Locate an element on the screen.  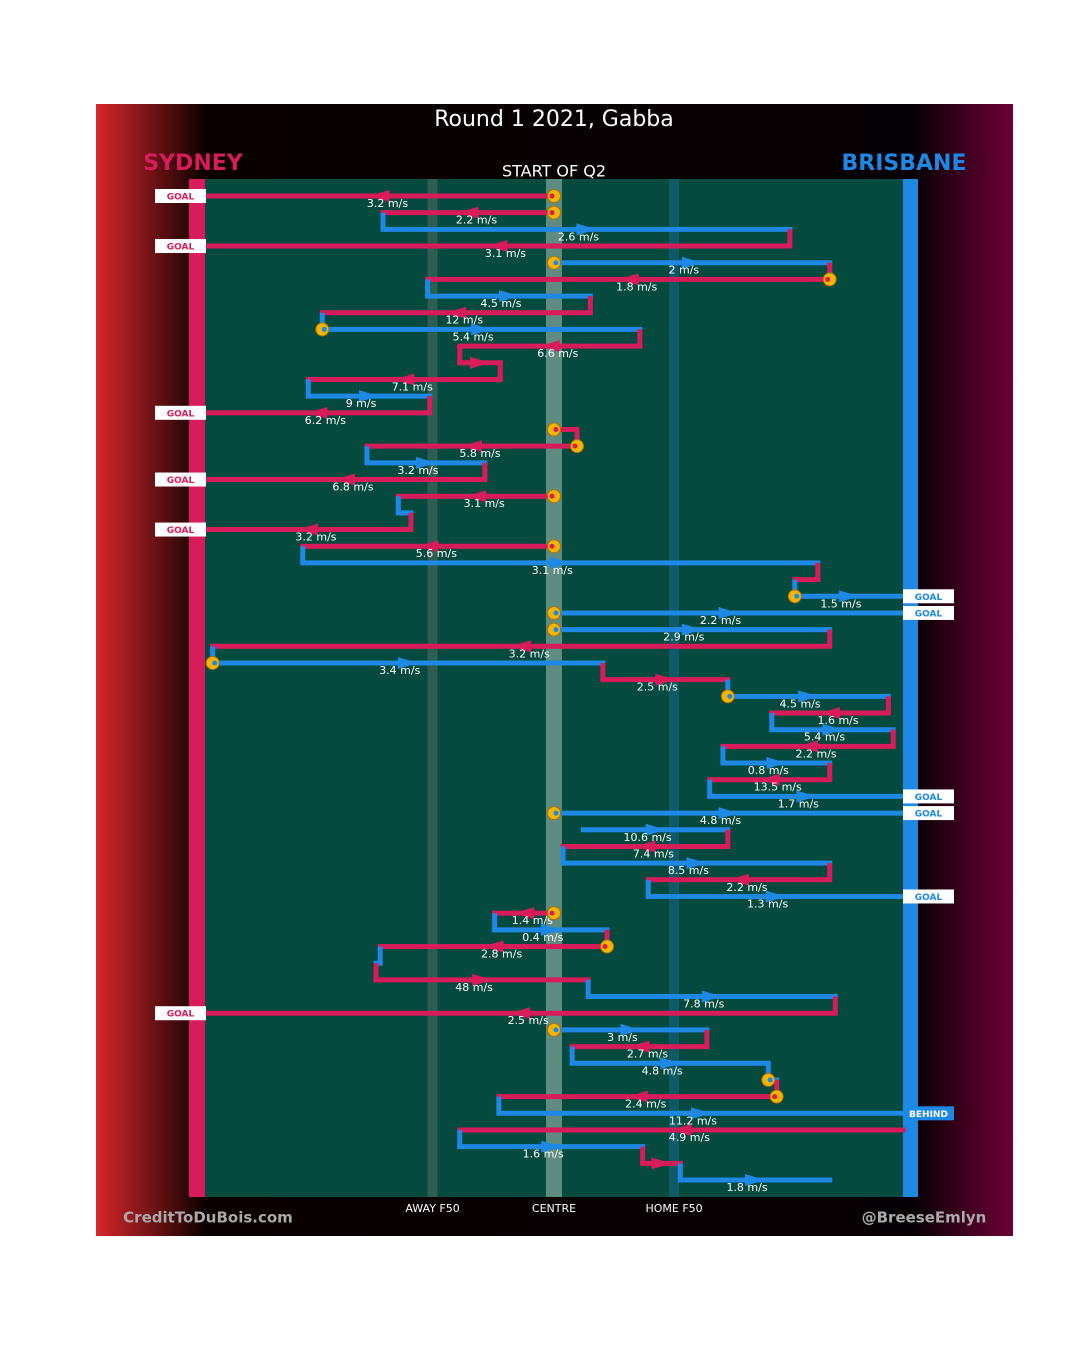
speed-label: 13.5 m/s is located at coordinates (778, 787).